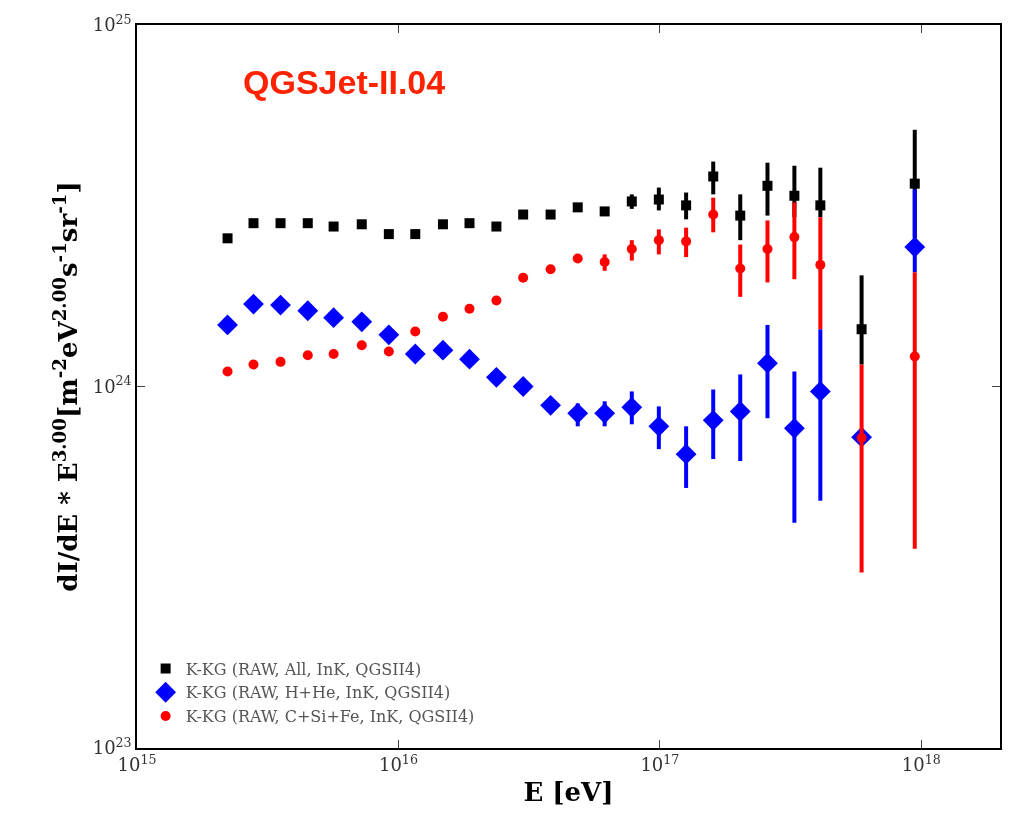 The width and height of the screenshot is (1018, 839). I want to click on legend-label: K-KG (RAW, H+He, InK, QGSII4), so click(318, 693).